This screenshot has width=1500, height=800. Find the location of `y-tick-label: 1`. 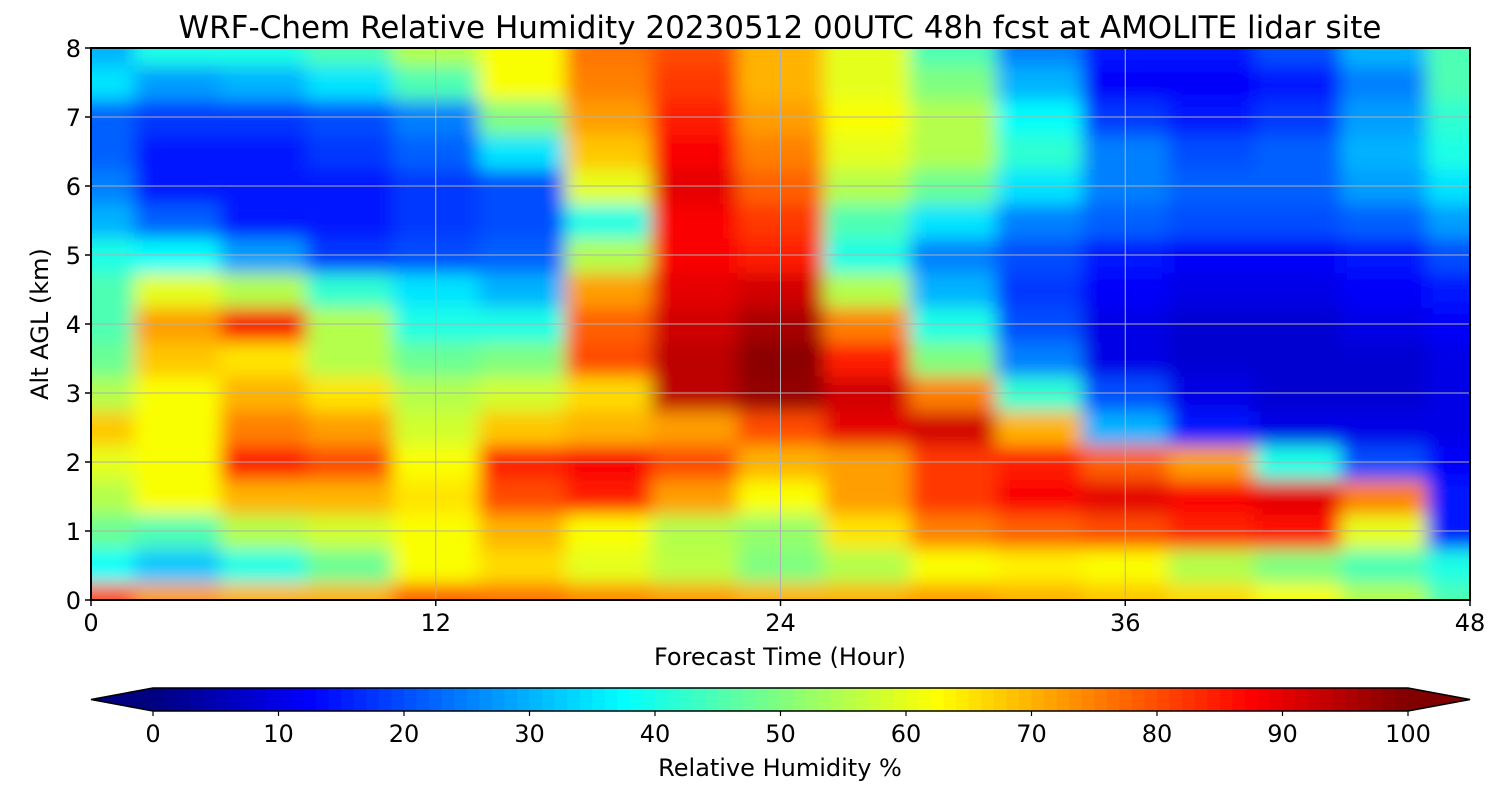

y-tick-label: 1 is located at coordinates (73, 532).